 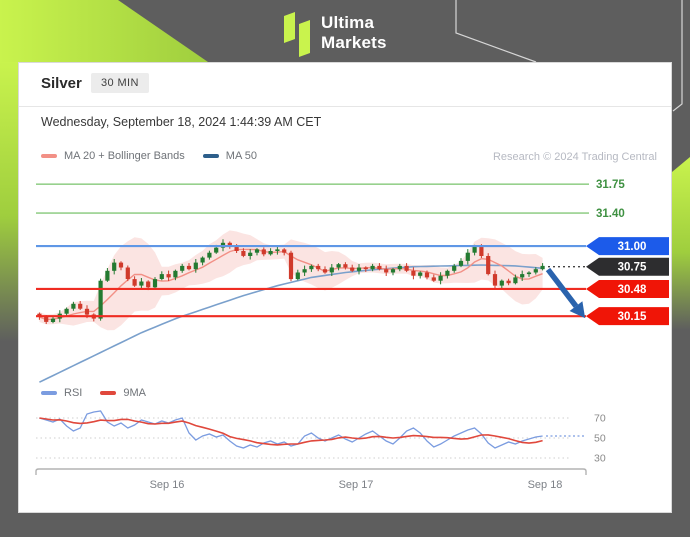 I want to click on ultima-logo: Ultima Markets, so click(x=335, y=34).